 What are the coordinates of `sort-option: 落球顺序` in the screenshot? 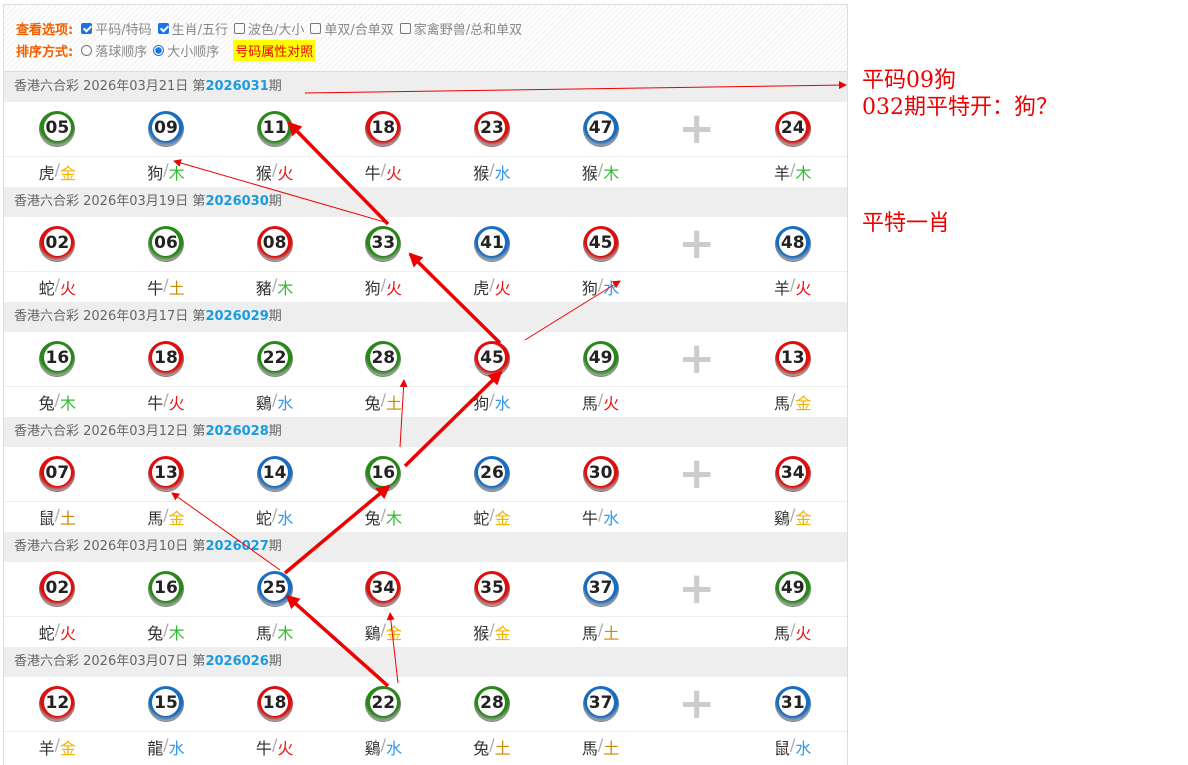 It's located at (114, 50).